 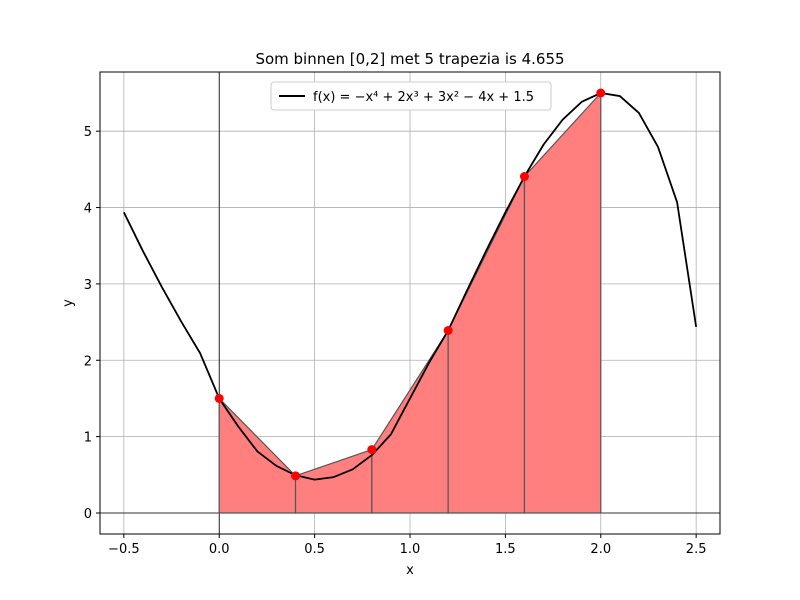 What do you see at coordinates (410, 570) in the screenshot?
I see `x-axis-label: x` at bounding box center [410, 570].